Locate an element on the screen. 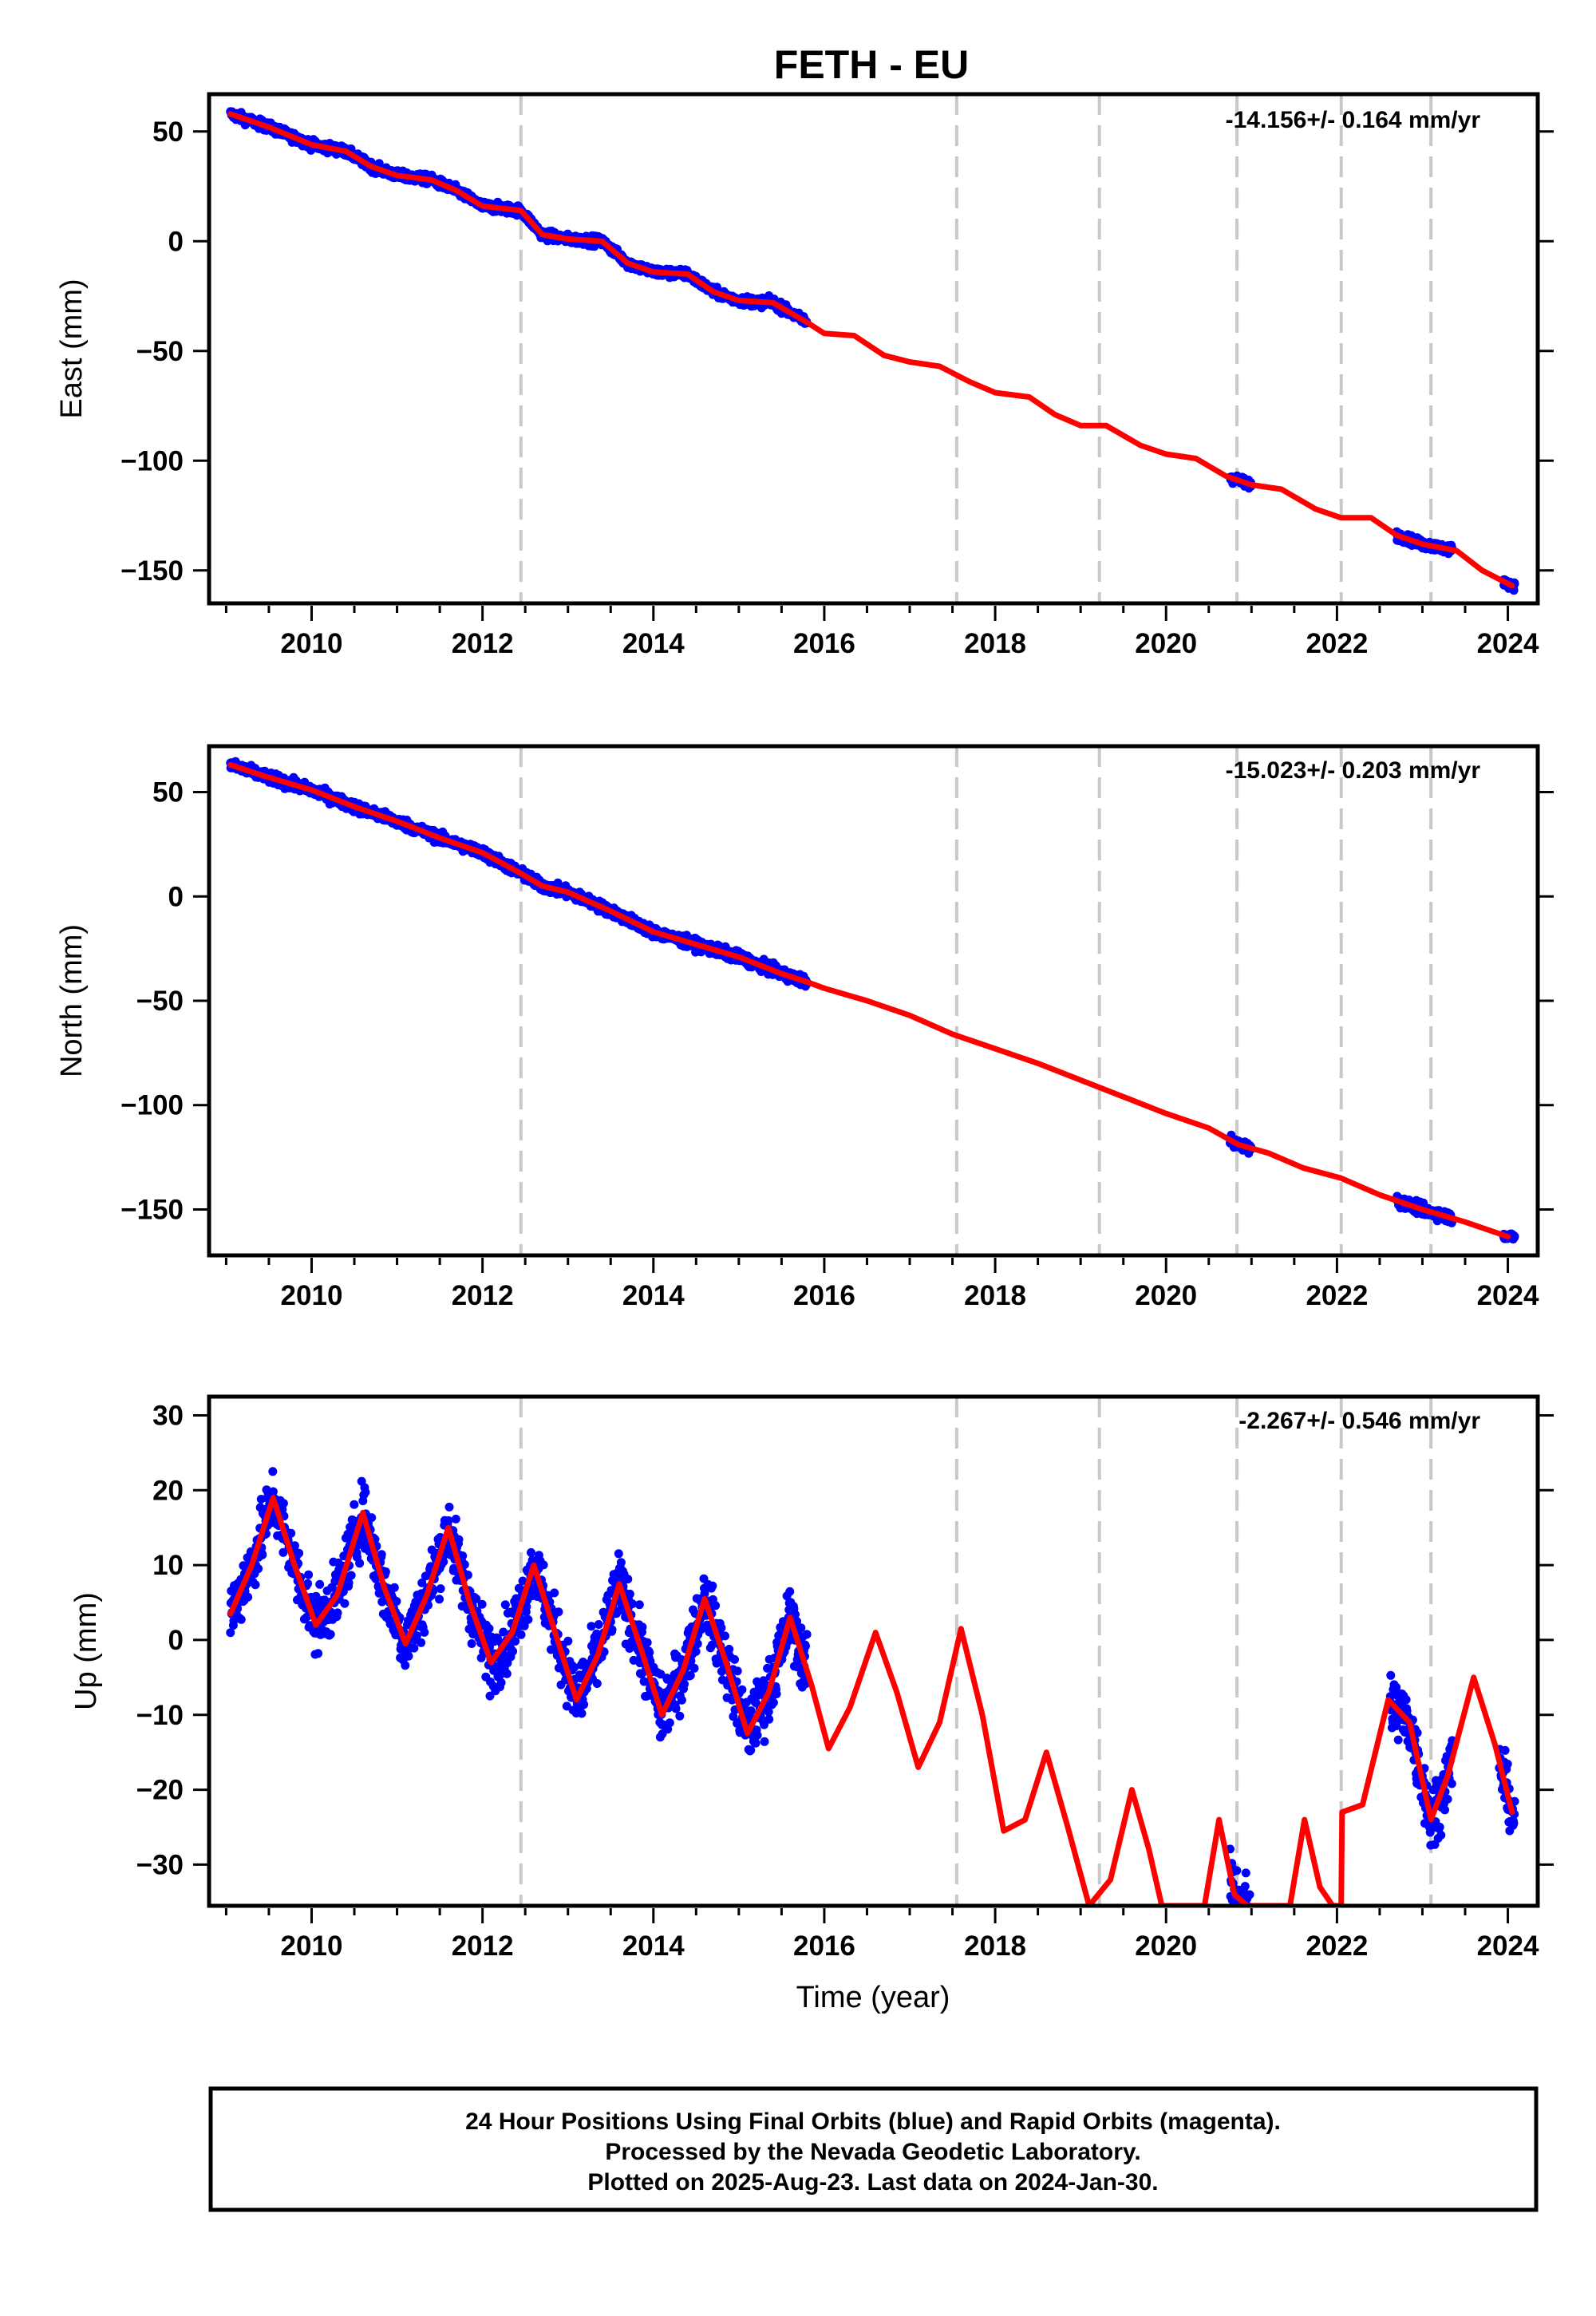 This screenshot has width=1596, height=2316. east-y-axis-label: East (mm) is located at coordinates (72, 348).